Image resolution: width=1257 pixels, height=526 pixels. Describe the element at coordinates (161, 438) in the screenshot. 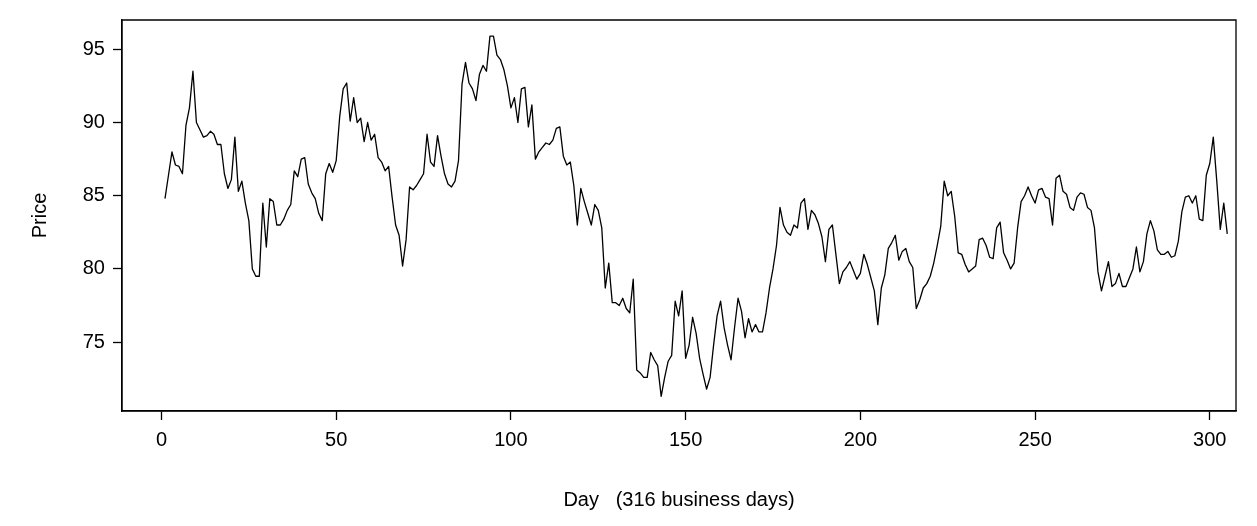

I see `x-tick-label: 0` at that location.